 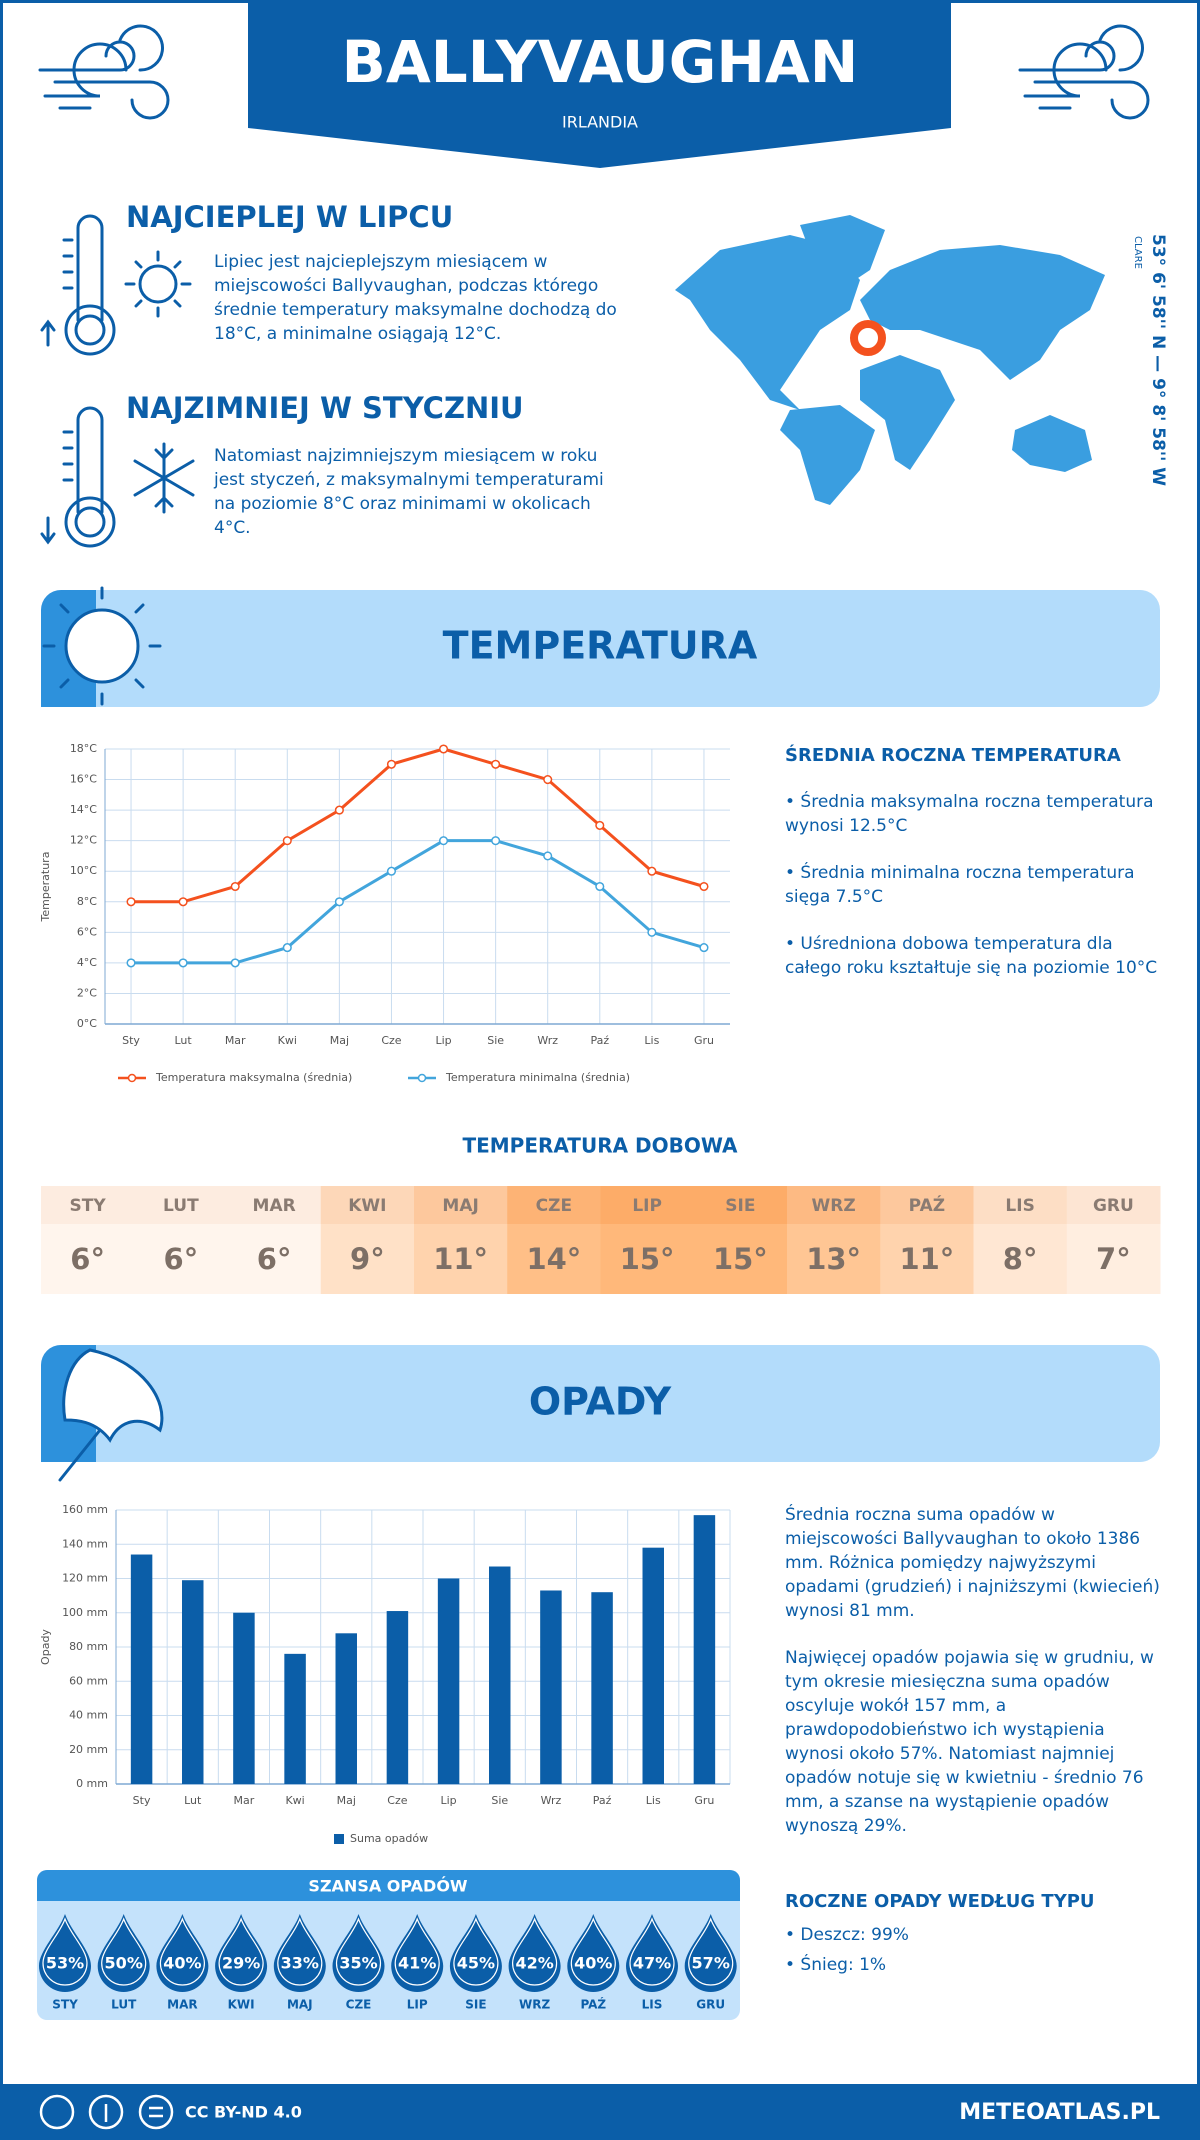 I want to click on x-tick-label: Cze, so click(x=391, y=1040).